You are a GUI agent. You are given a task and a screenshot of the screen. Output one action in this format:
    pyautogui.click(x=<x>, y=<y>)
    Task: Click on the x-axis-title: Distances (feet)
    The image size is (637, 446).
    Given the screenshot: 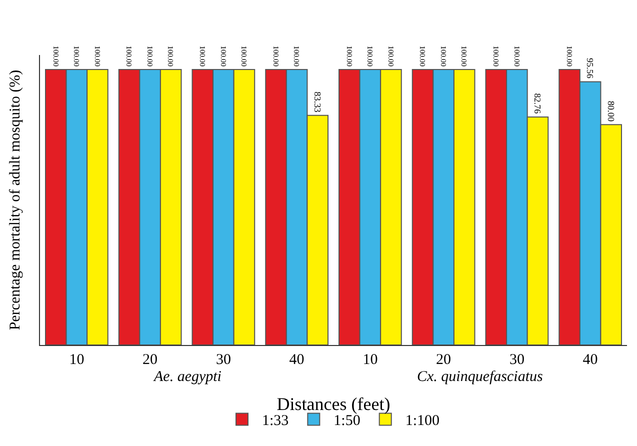 What is the action you would take?
    pyautogui.click(x=333, y=404)
    